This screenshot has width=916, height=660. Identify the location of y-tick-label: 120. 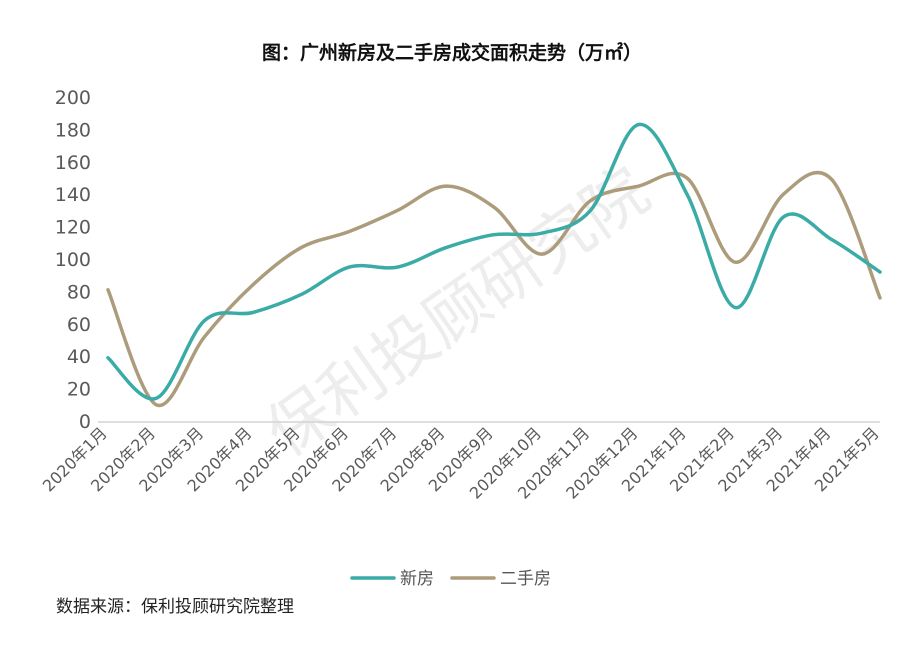
(73, 228).